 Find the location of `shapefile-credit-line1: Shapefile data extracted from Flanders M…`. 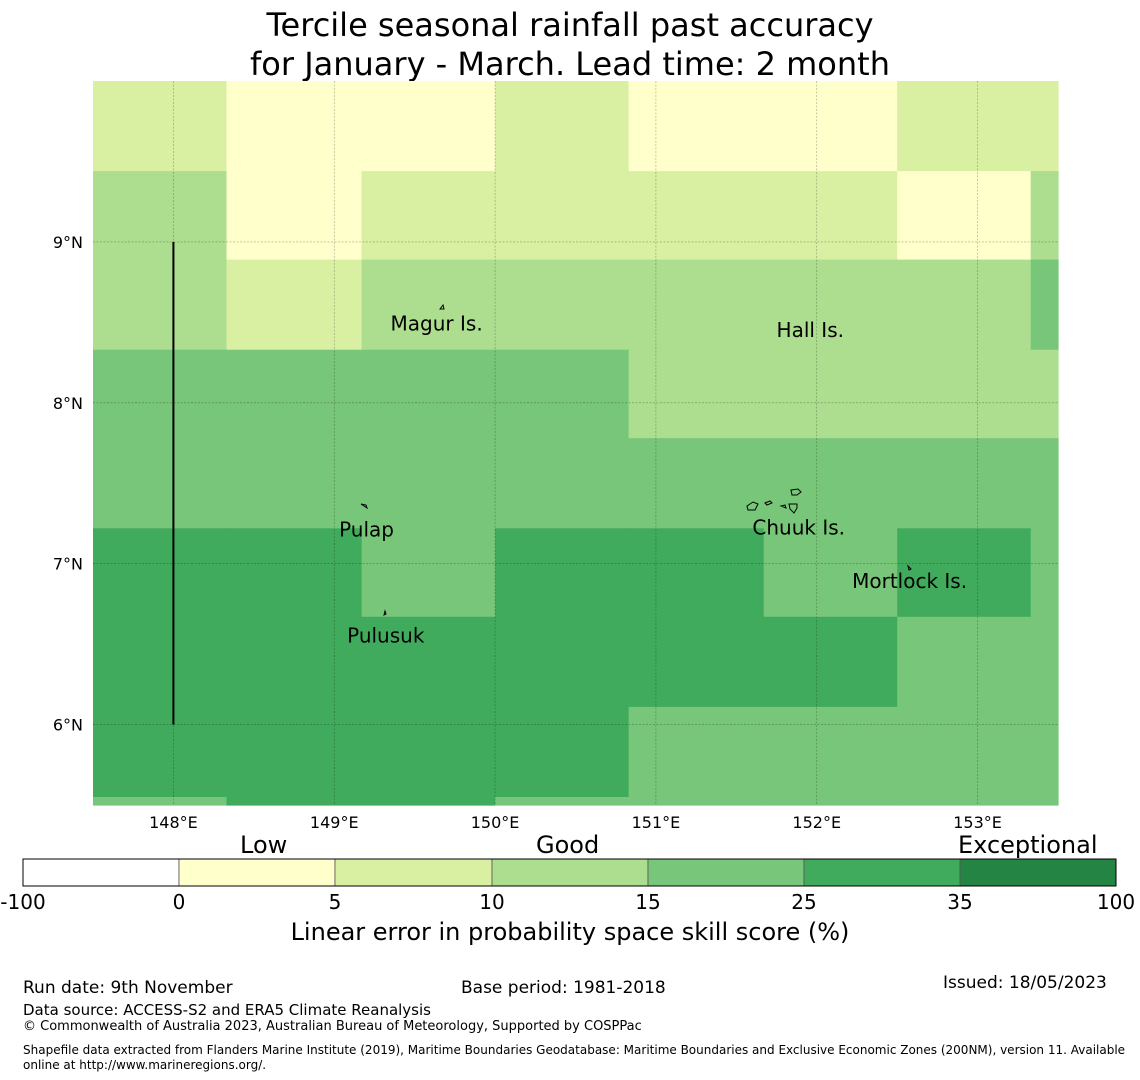

shapefile-credit-line1: Shapefile data extracted from Flanders M… is located at coordinates (574, 1050).